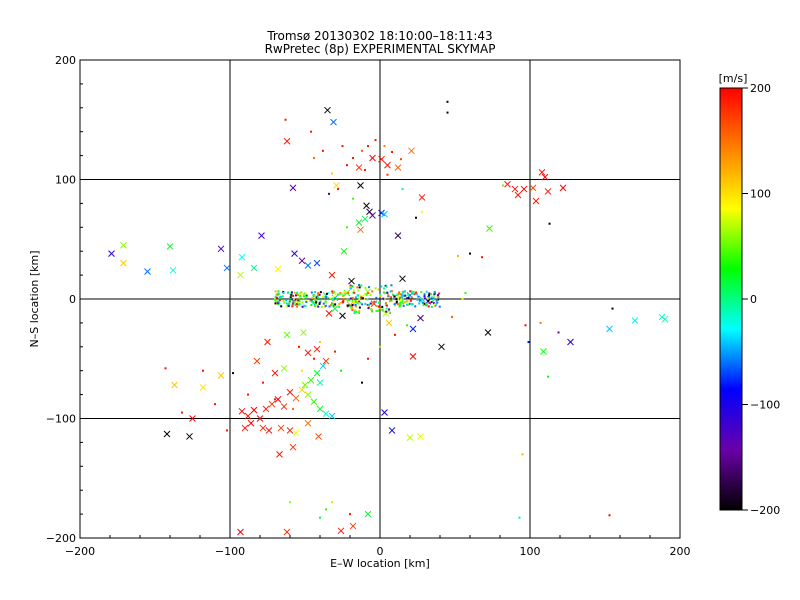  I want to click on y-tick-label: −100, so click(61, 419).